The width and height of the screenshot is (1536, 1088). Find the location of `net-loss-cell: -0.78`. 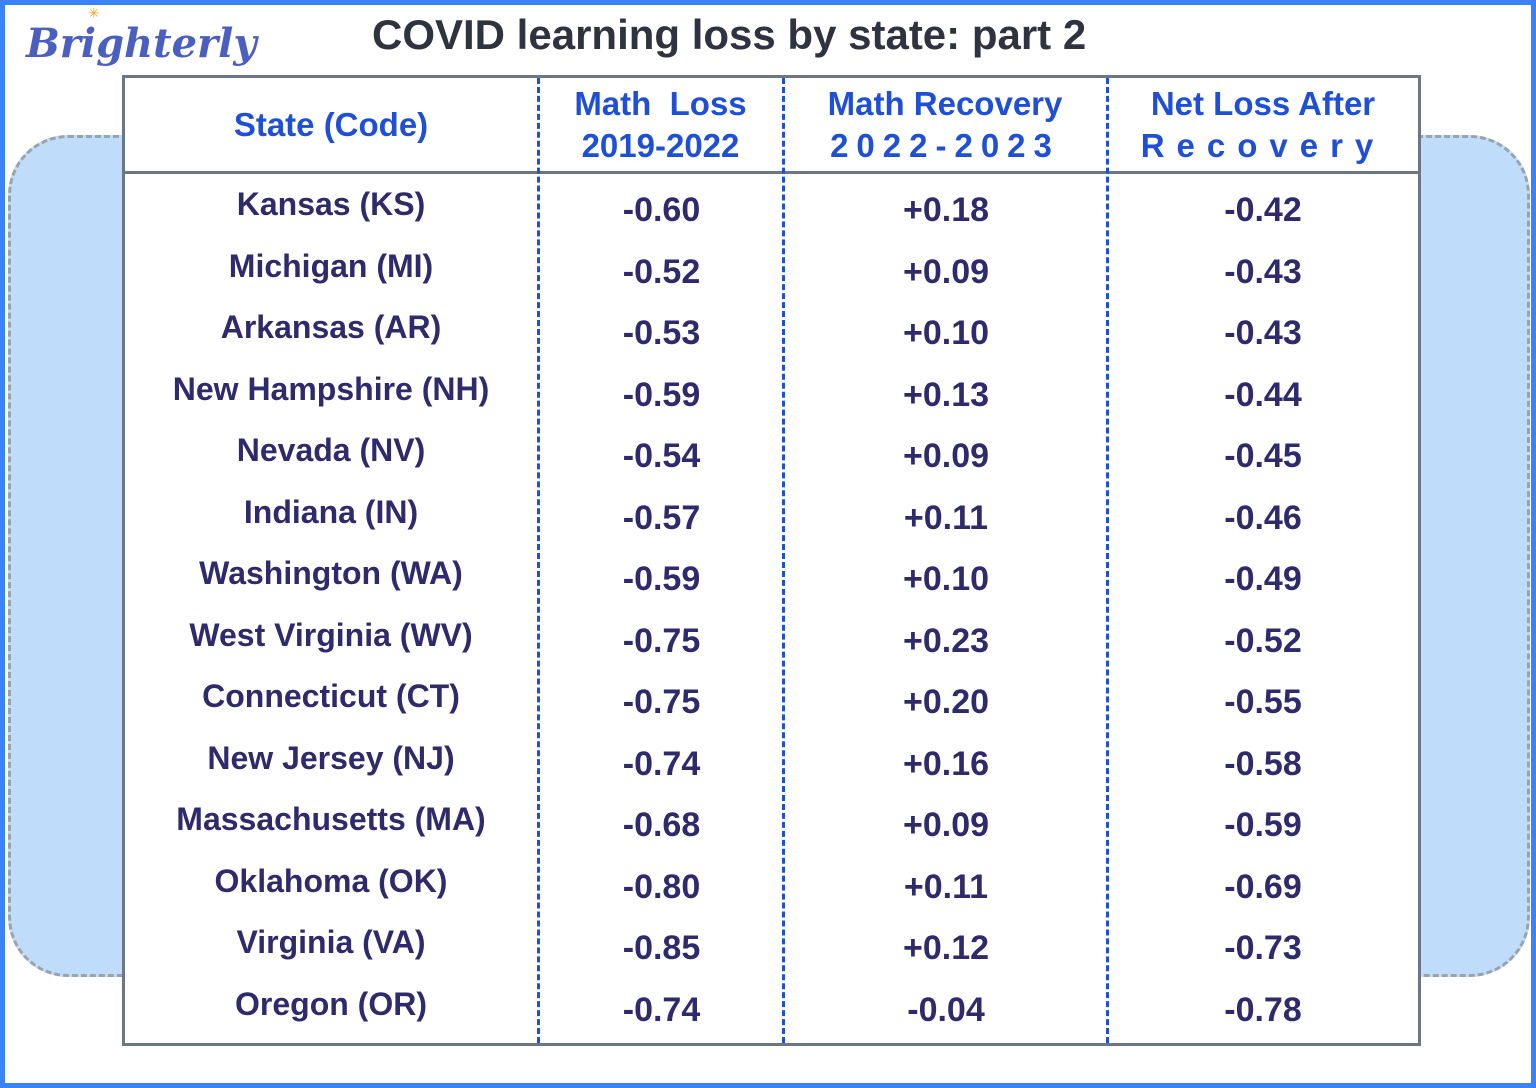

net-loss-cell: -0.78 is located at coordinates (1263, 1009).